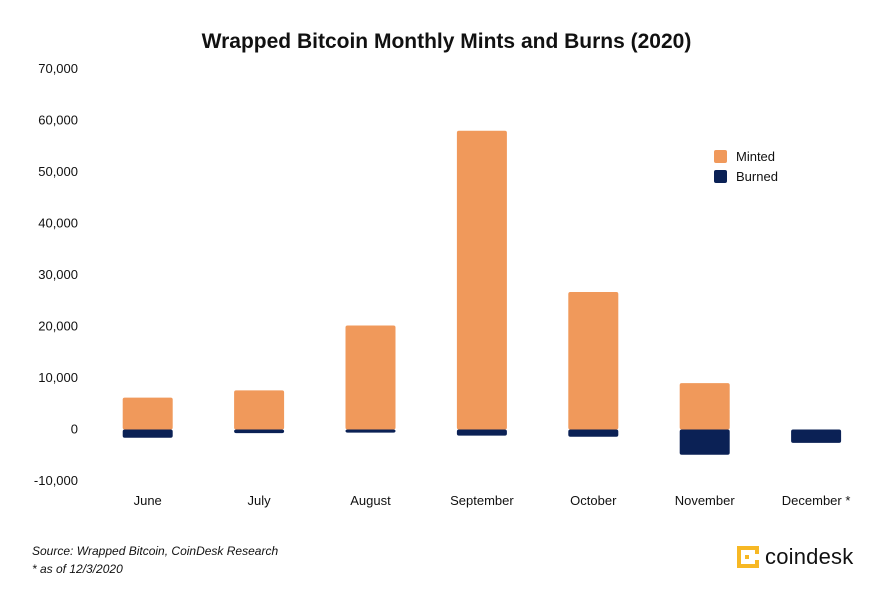  I want to click on x-tick-label: October, so click(593, 500).